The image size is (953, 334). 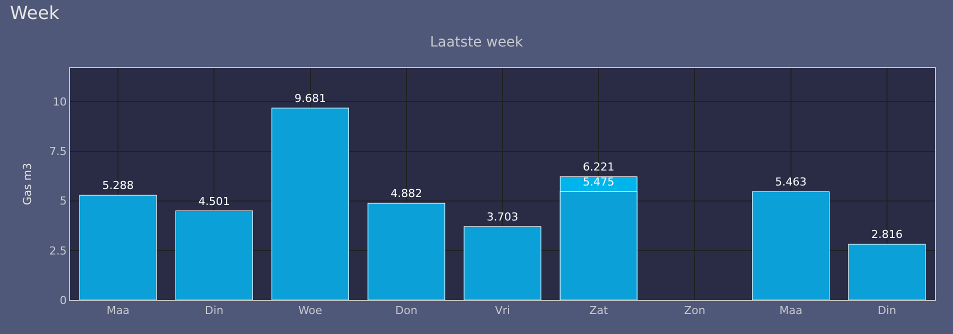 What do you see at coordinates (63, 300) in the screenshot?
I see `y-tick-label: 0` at bounding box center [63, 300].